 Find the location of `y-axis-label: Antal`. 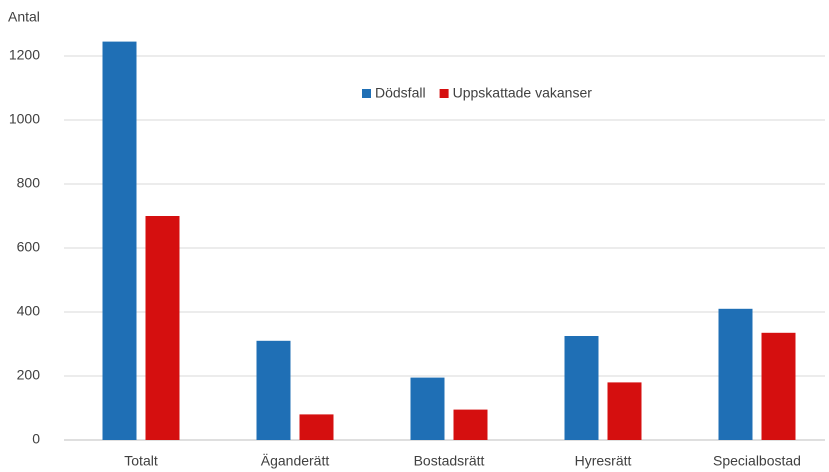

y-axis-label: Antal is located at coordinates (24, 17).